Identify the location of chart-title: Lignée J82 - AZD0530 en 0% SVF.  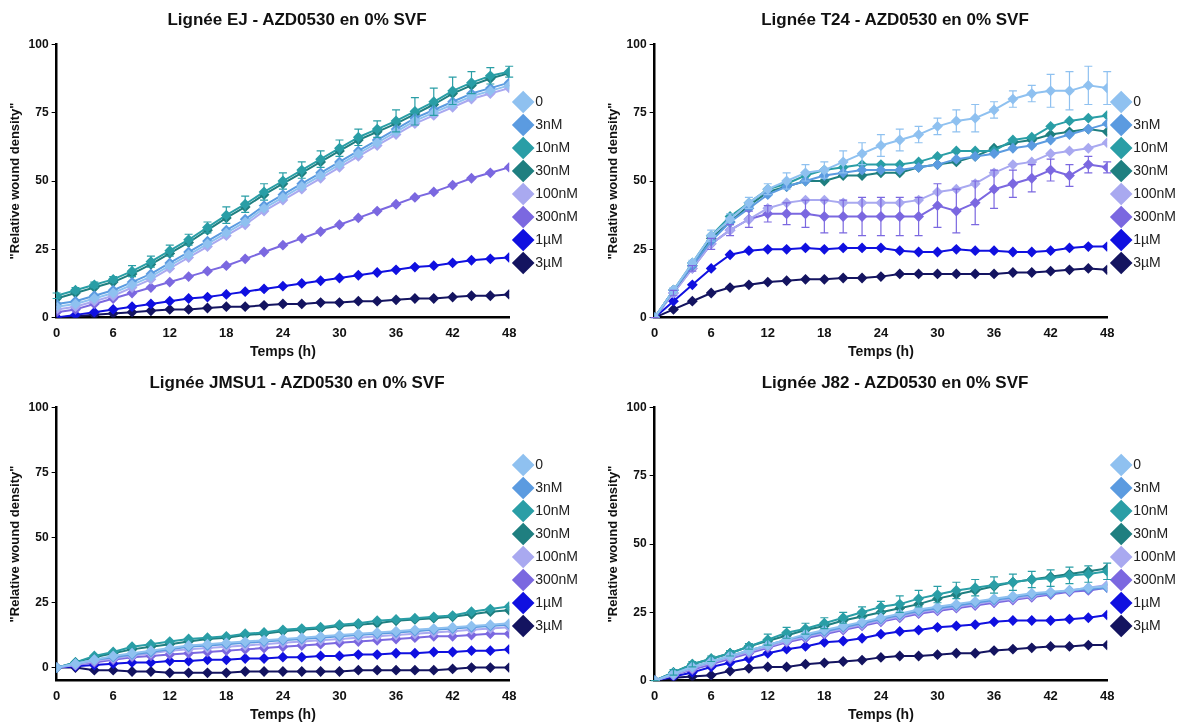
(895, 382).